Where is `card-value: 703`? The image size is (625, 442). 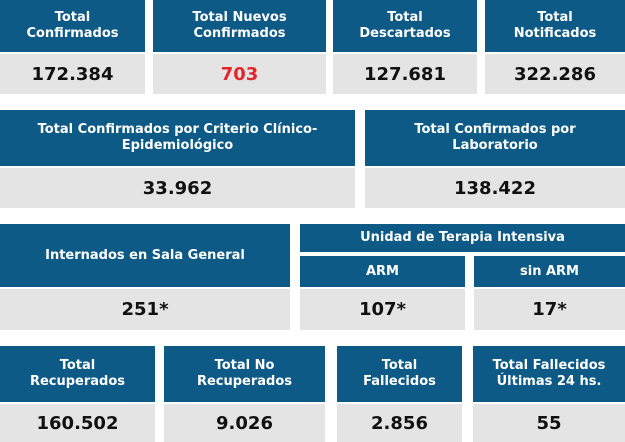 card-value: 703 is located at coordinates (239, 74).